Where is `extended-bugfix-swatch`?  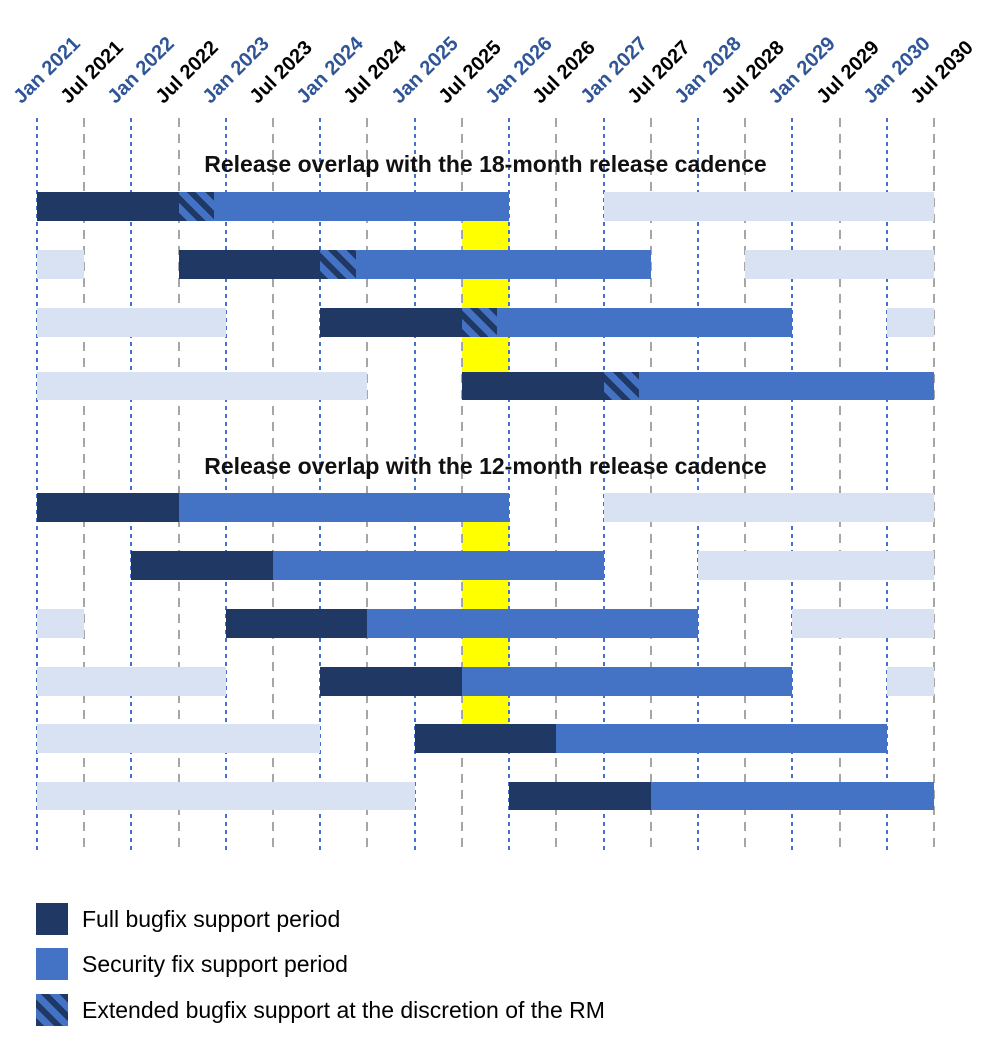
extended-bugfix-swatch is located at coordinates (52, 1010).